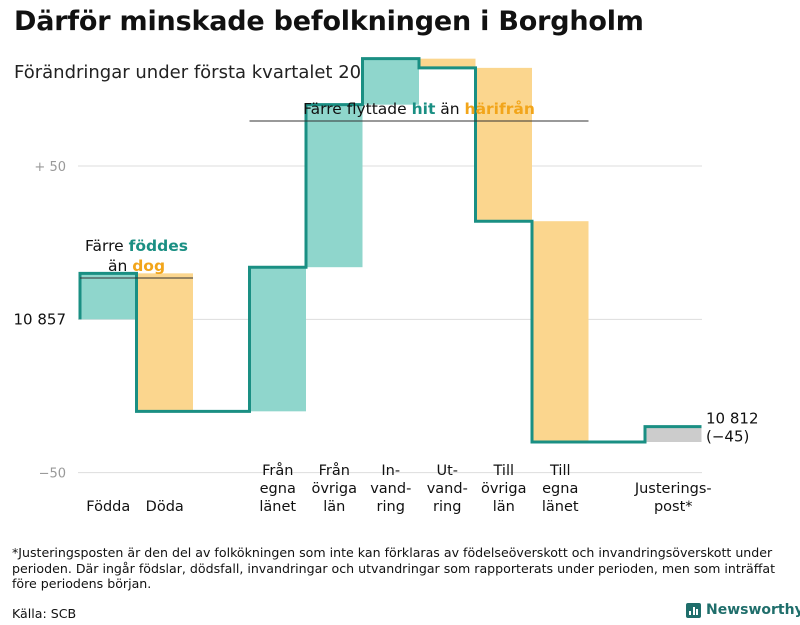 The image size is (800, 625). What do you see at coordinates (390, 471) in the screenshot?
I see `x-tick-label: In-` at bounding box center [390, 471].